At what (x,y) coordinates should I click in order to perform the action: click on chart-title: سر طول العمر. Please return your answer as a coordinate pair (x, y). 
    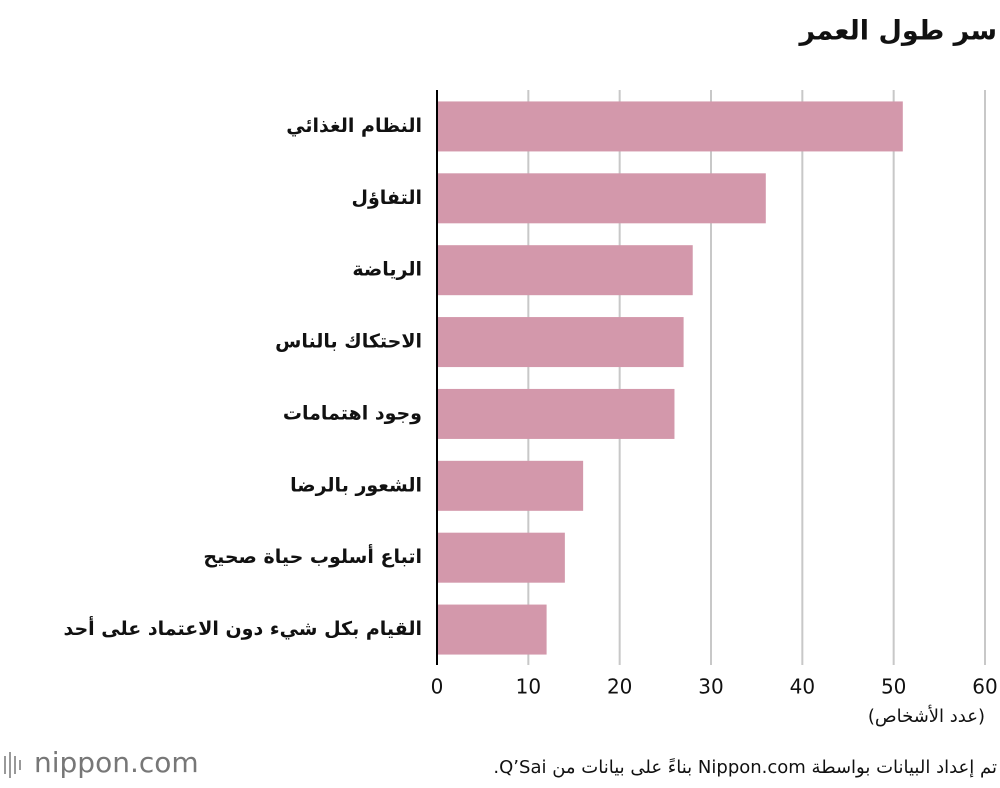
    Looking at the image, I should click on (897, 31).